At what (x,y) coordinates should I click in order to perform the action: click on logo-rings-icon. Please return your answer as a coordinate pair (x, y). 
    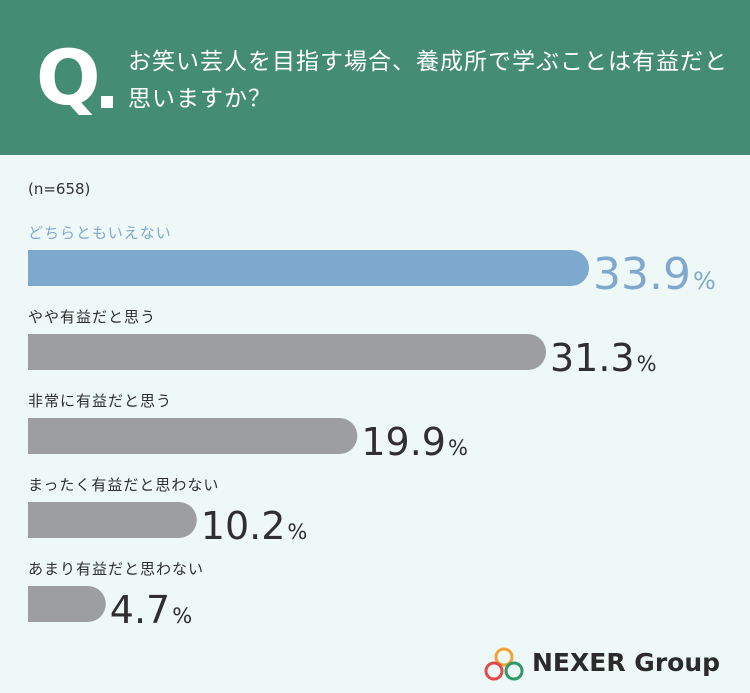
    Looking at the image, I should click on (504, 664).